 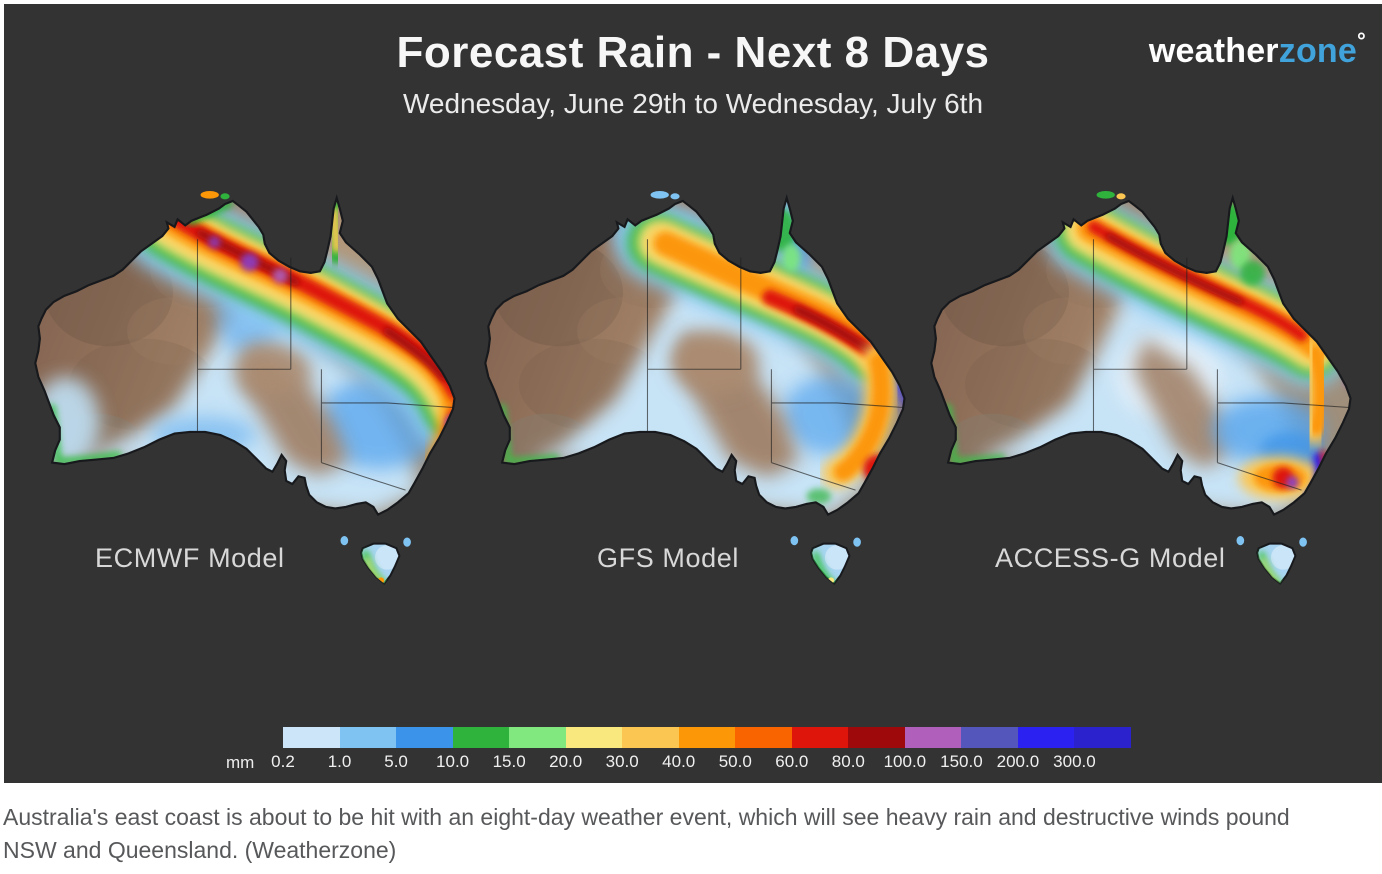 What do you see at coordinates (1141, 387) in the screenshot?
I see `map-access-g` at bounding box center [1141, 387].